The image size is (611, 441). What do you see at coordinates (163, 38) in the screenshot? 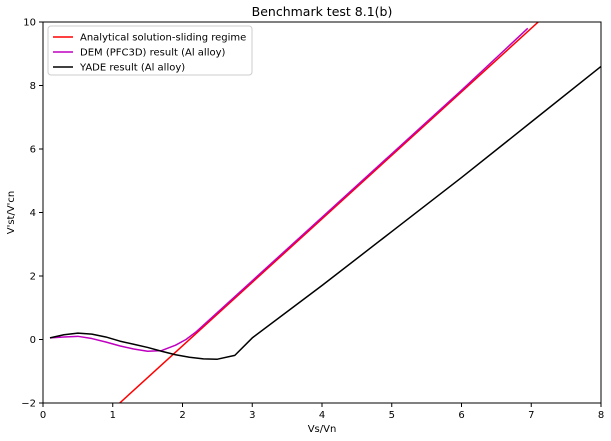
I see `legend-label: Analytical solution-sliding regime` at bounding box center [163, 38].